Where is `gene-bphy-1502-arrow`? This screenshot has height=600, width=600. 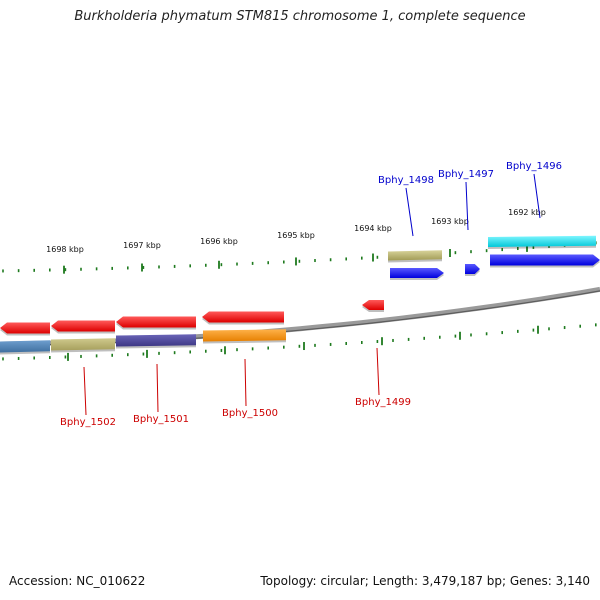
gene-bphy-1502-arrow is located at coordinates (25, 328).